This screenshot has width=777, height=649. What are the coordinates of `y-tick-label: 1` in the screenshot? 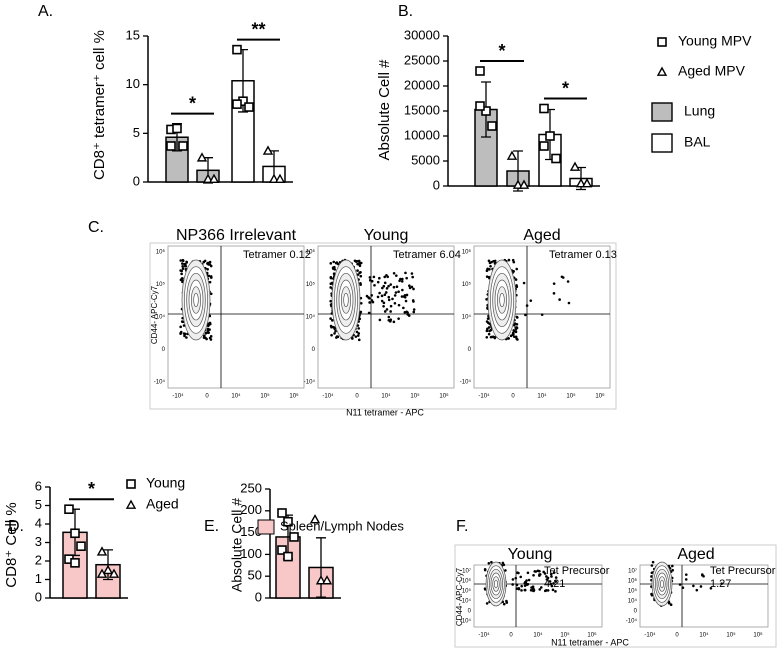 It's located at (38, 578).